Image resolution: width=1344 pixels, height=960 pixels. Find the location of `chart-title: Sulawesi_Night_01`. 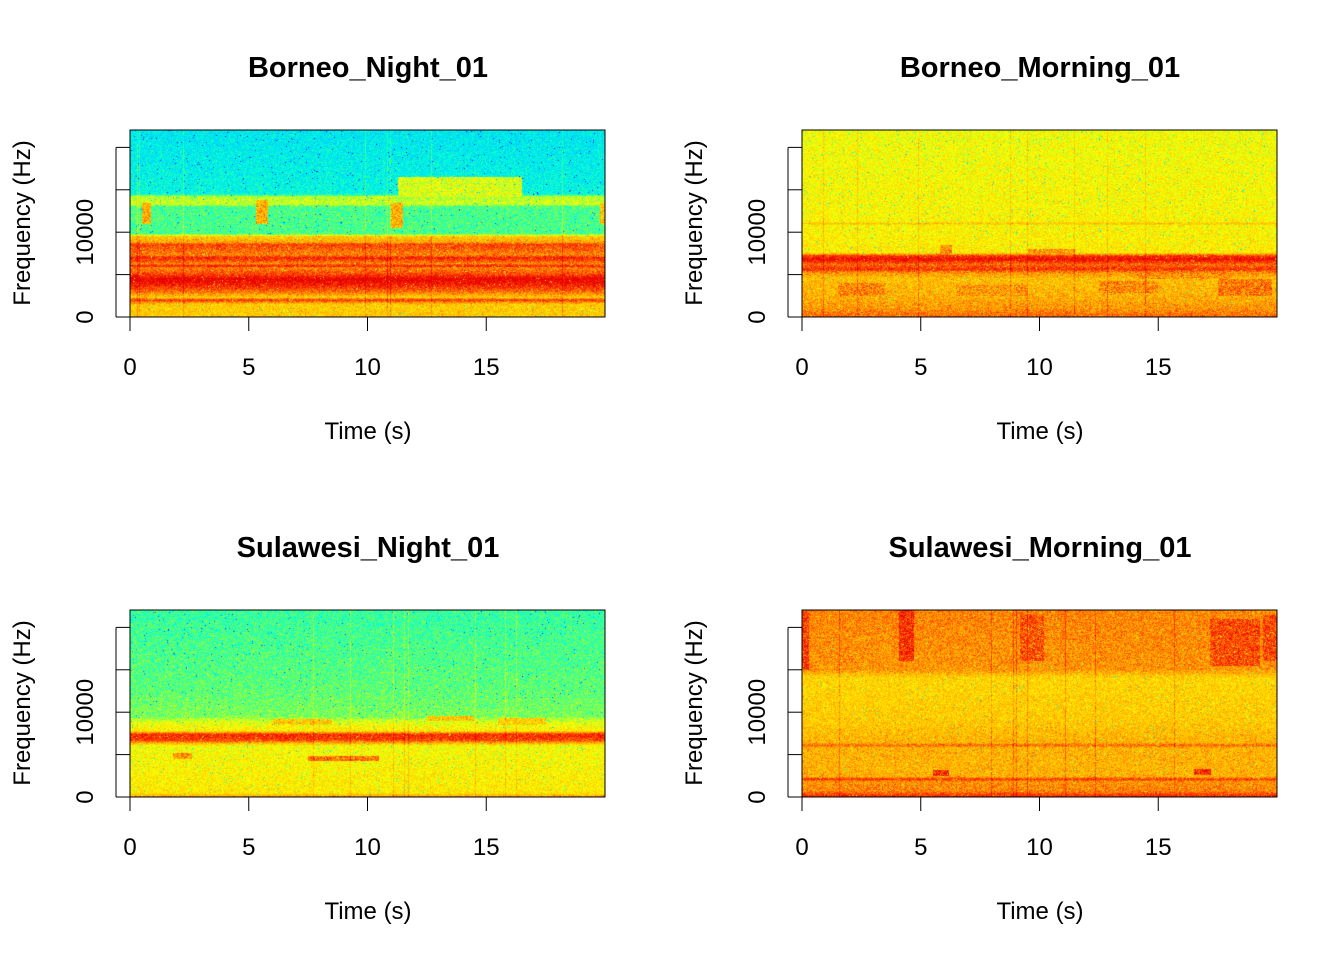

chart-title: Sulawesi_Night_01 is located at coordinates (368, 548).